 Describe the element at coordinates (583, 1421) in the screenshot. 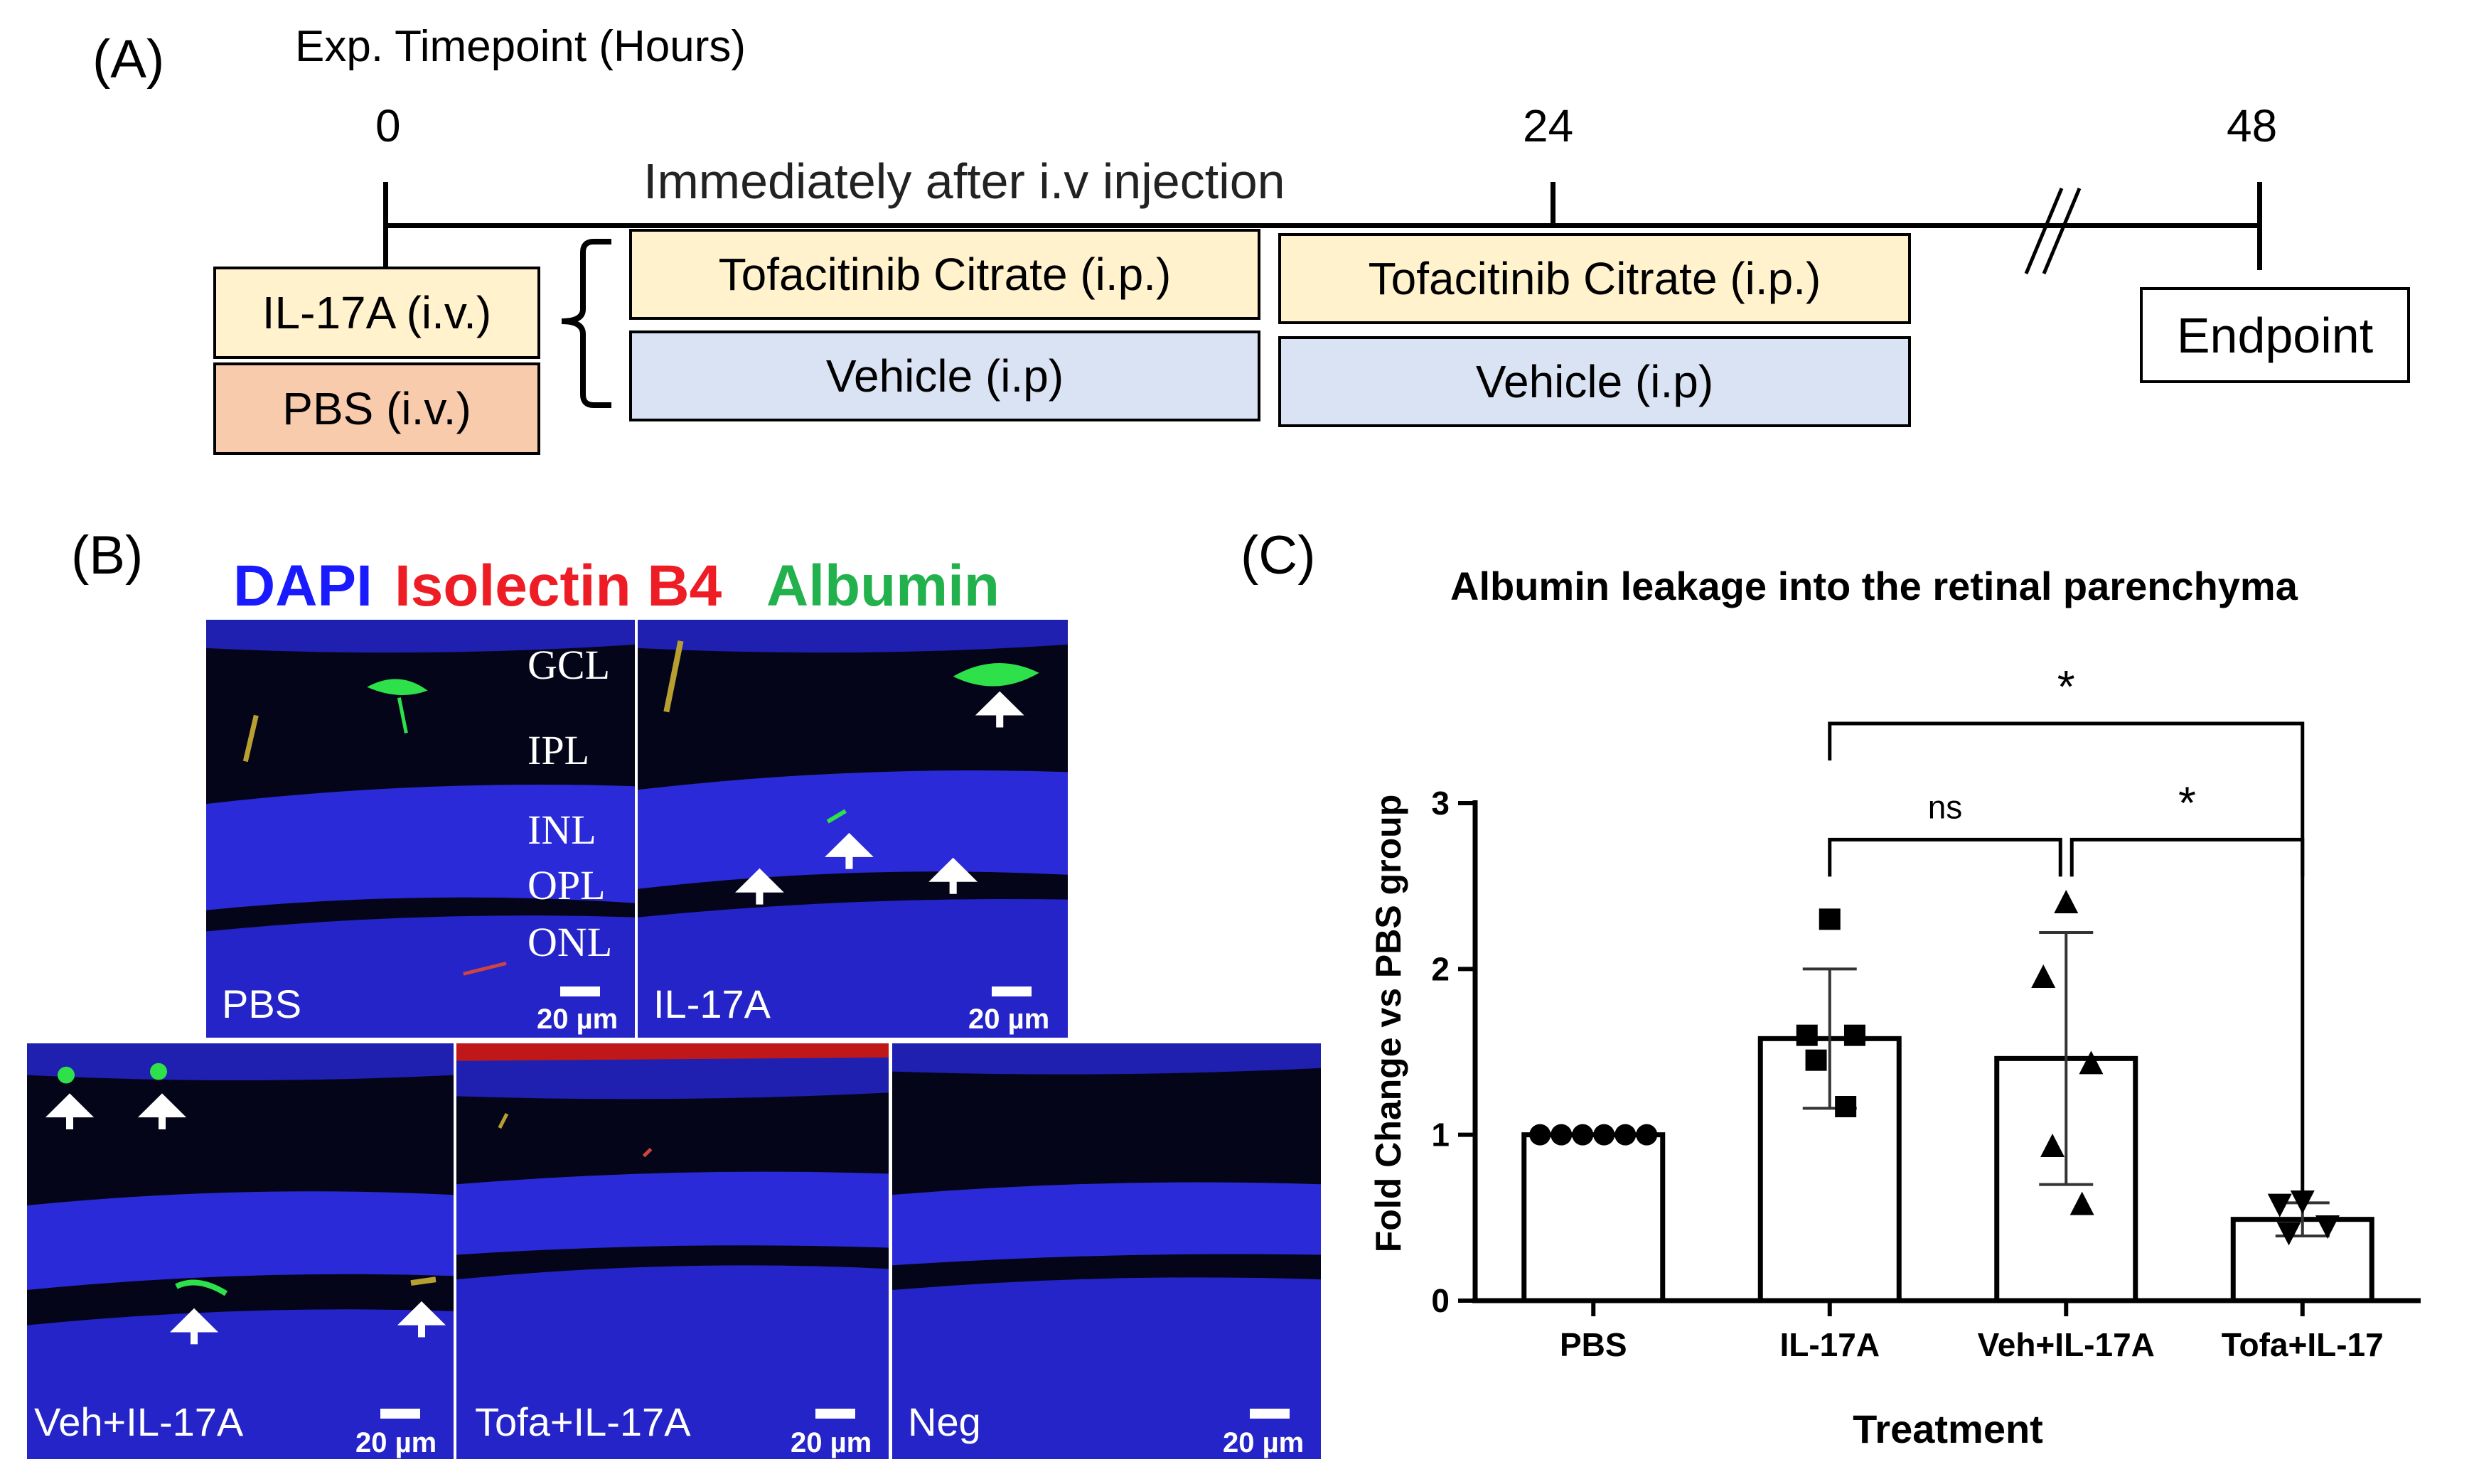

I see `image-label: Tofa+IL-17A` at that location.